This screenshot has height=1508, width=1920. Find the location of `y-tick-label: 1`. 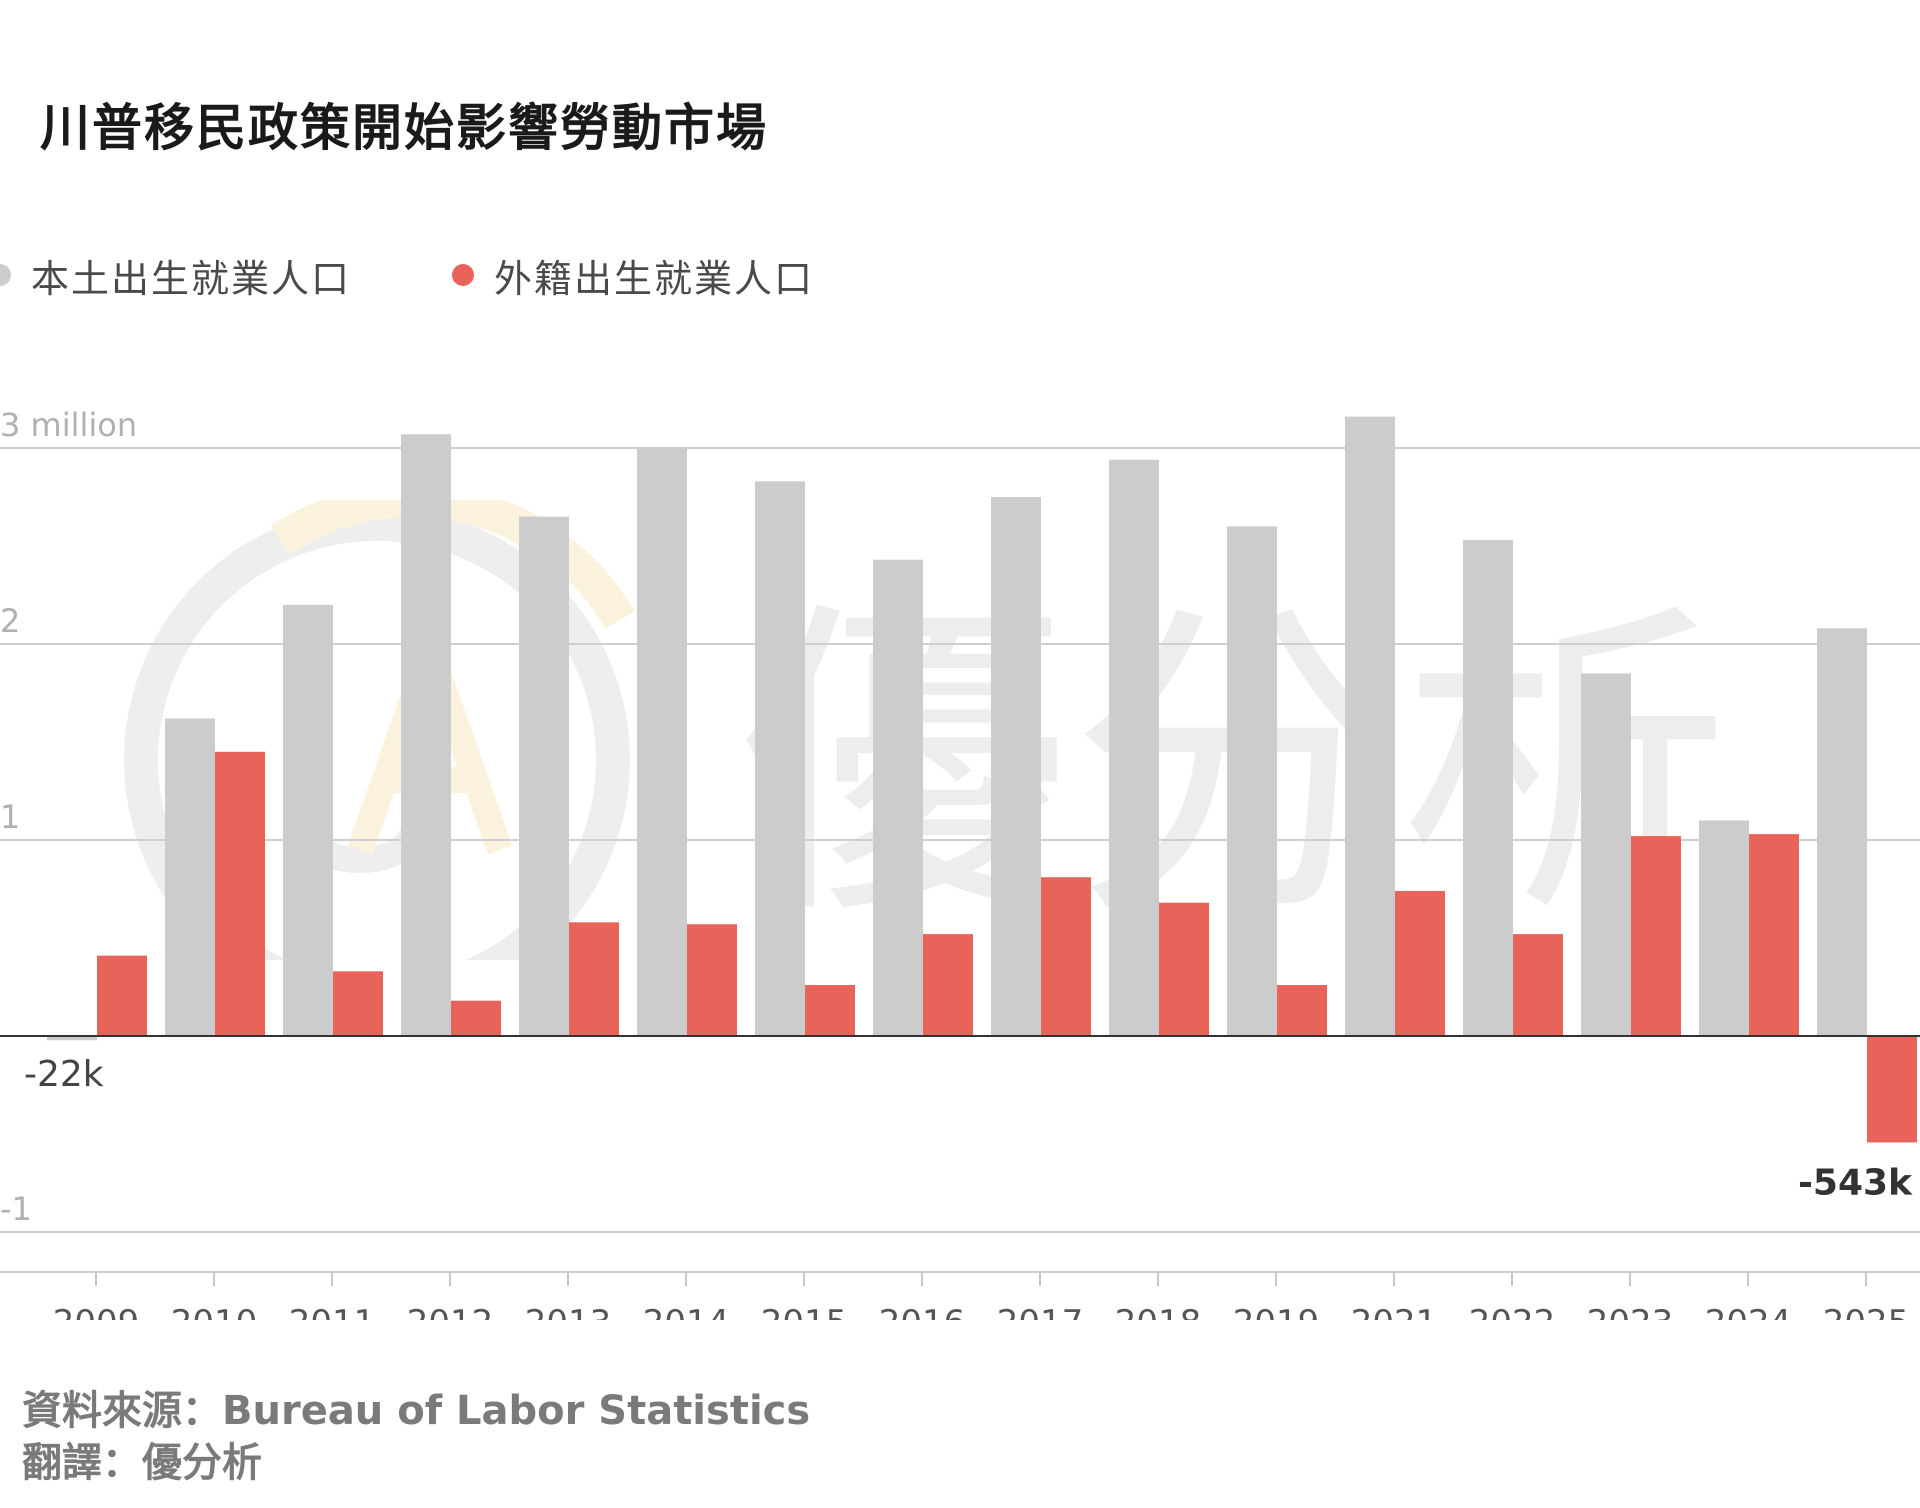

y-tick-label: 1 is located at coordinates (10, 817).